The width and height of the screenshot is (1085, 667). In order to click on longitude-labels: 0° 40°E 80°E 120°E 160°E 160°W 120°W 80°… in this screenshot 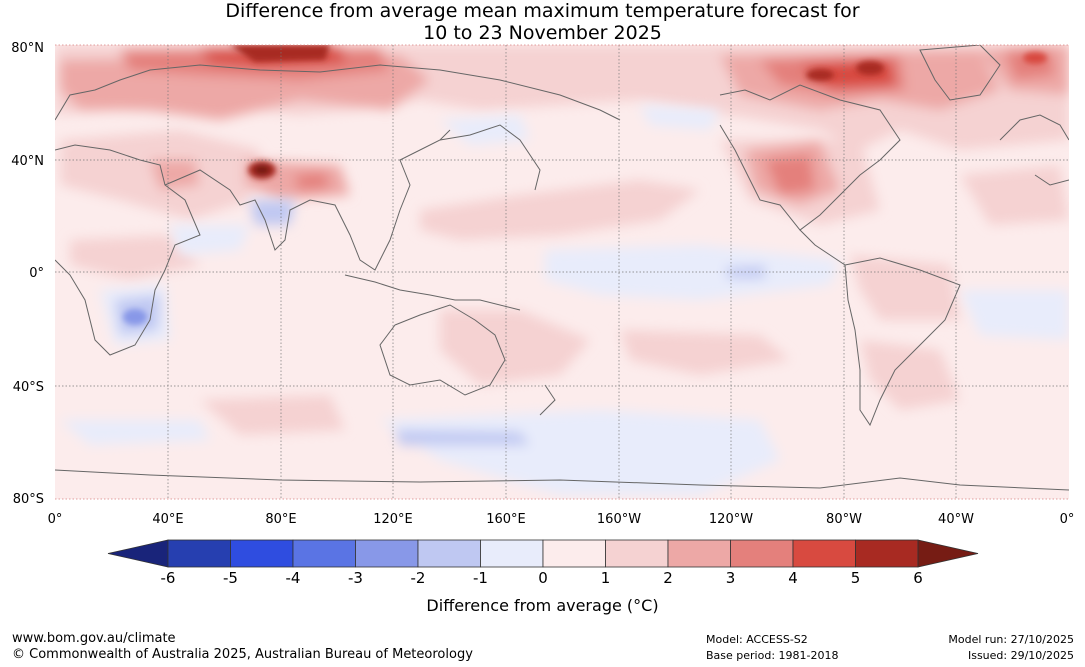, I will do `click(561, 519)`.